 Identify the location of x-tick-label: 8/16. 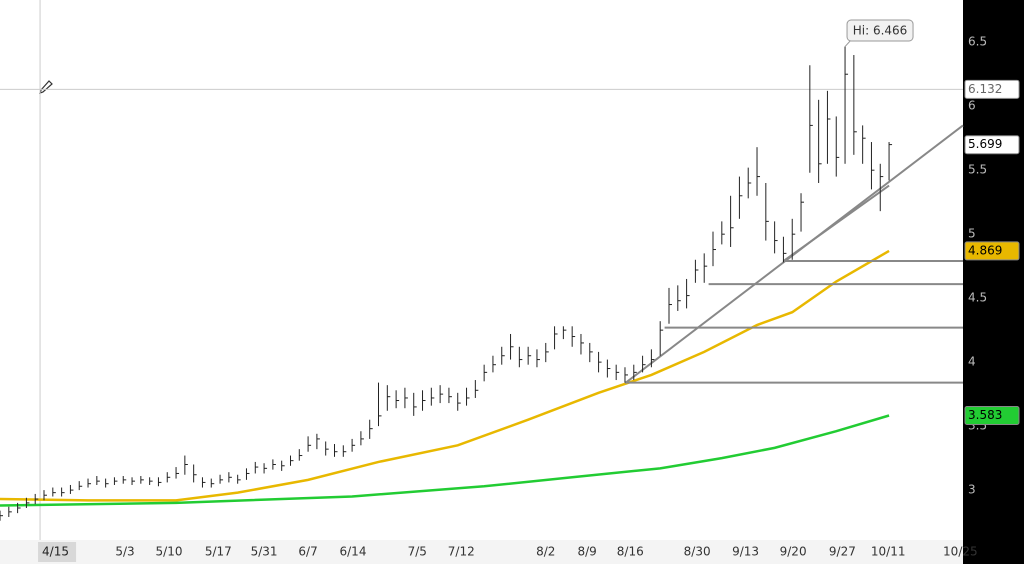
(630, 552).